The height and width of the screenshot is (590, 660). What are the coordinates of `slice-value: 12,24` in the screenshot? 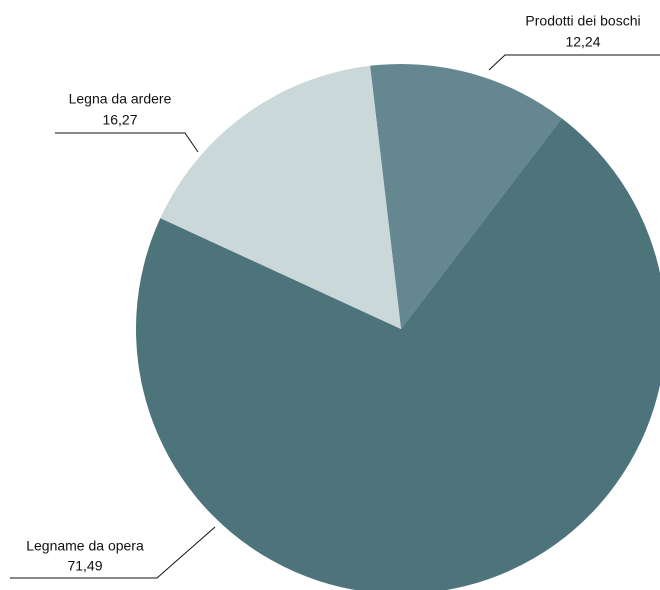 It's located at (582, 42).